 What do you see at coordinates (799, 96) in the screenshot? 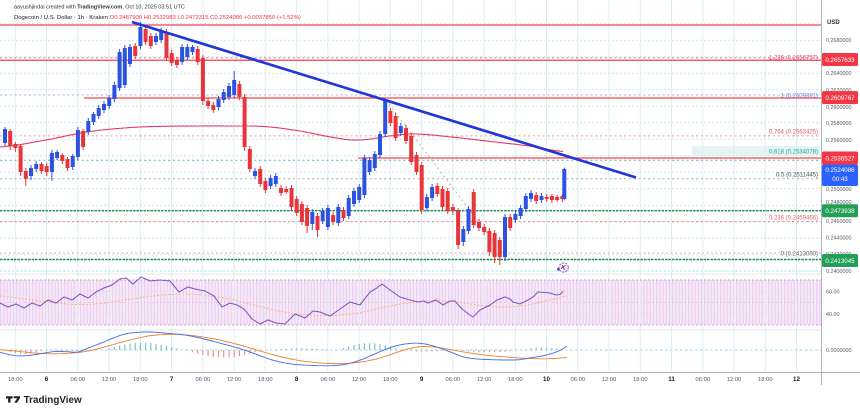
I see `svg-text: 1 (0.2609881)` at bounding box center [799, 96].